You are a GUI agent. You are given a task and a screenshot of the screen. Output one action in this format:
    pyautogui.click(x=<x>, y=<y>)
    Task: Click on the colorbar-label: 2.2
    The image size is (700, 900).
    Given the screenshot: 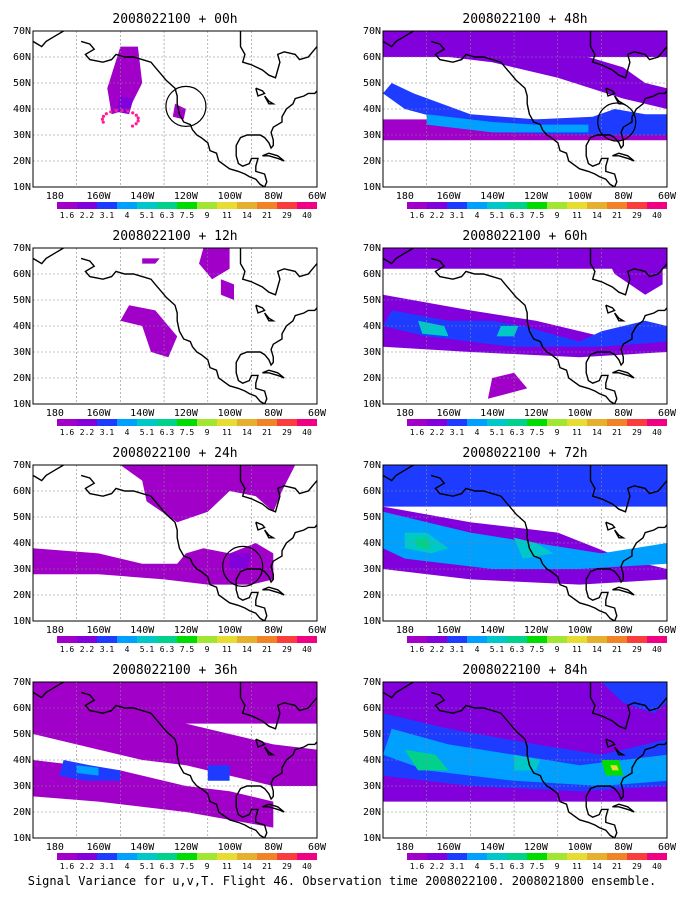 What is the action you would take?
    pyautogui.click(x=87, y=432)
    